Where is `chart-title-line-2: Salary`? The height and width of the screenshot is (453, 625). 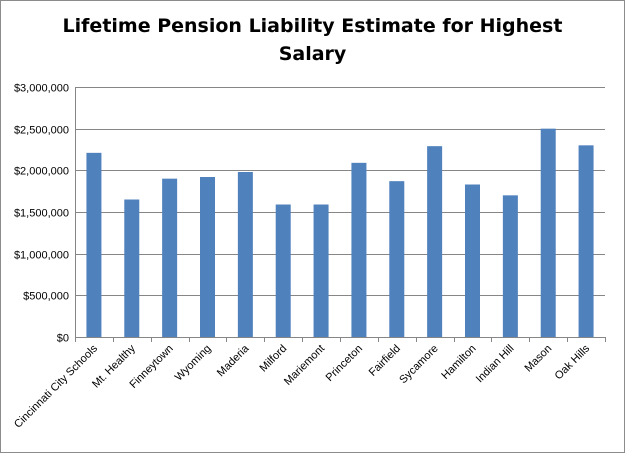
chart-title-line-2: Salary is located at coordinates (312, 54).